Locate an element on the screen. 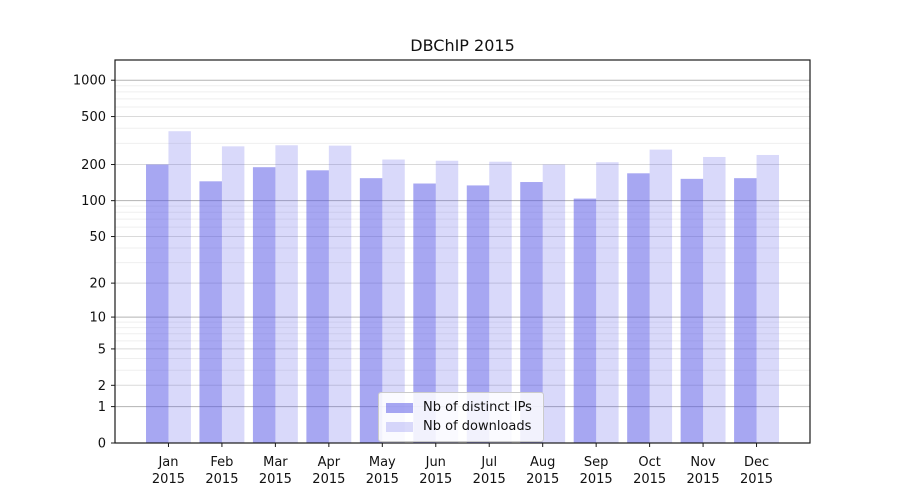  legend-swatch-downloads is located at coordinates (399, 426).